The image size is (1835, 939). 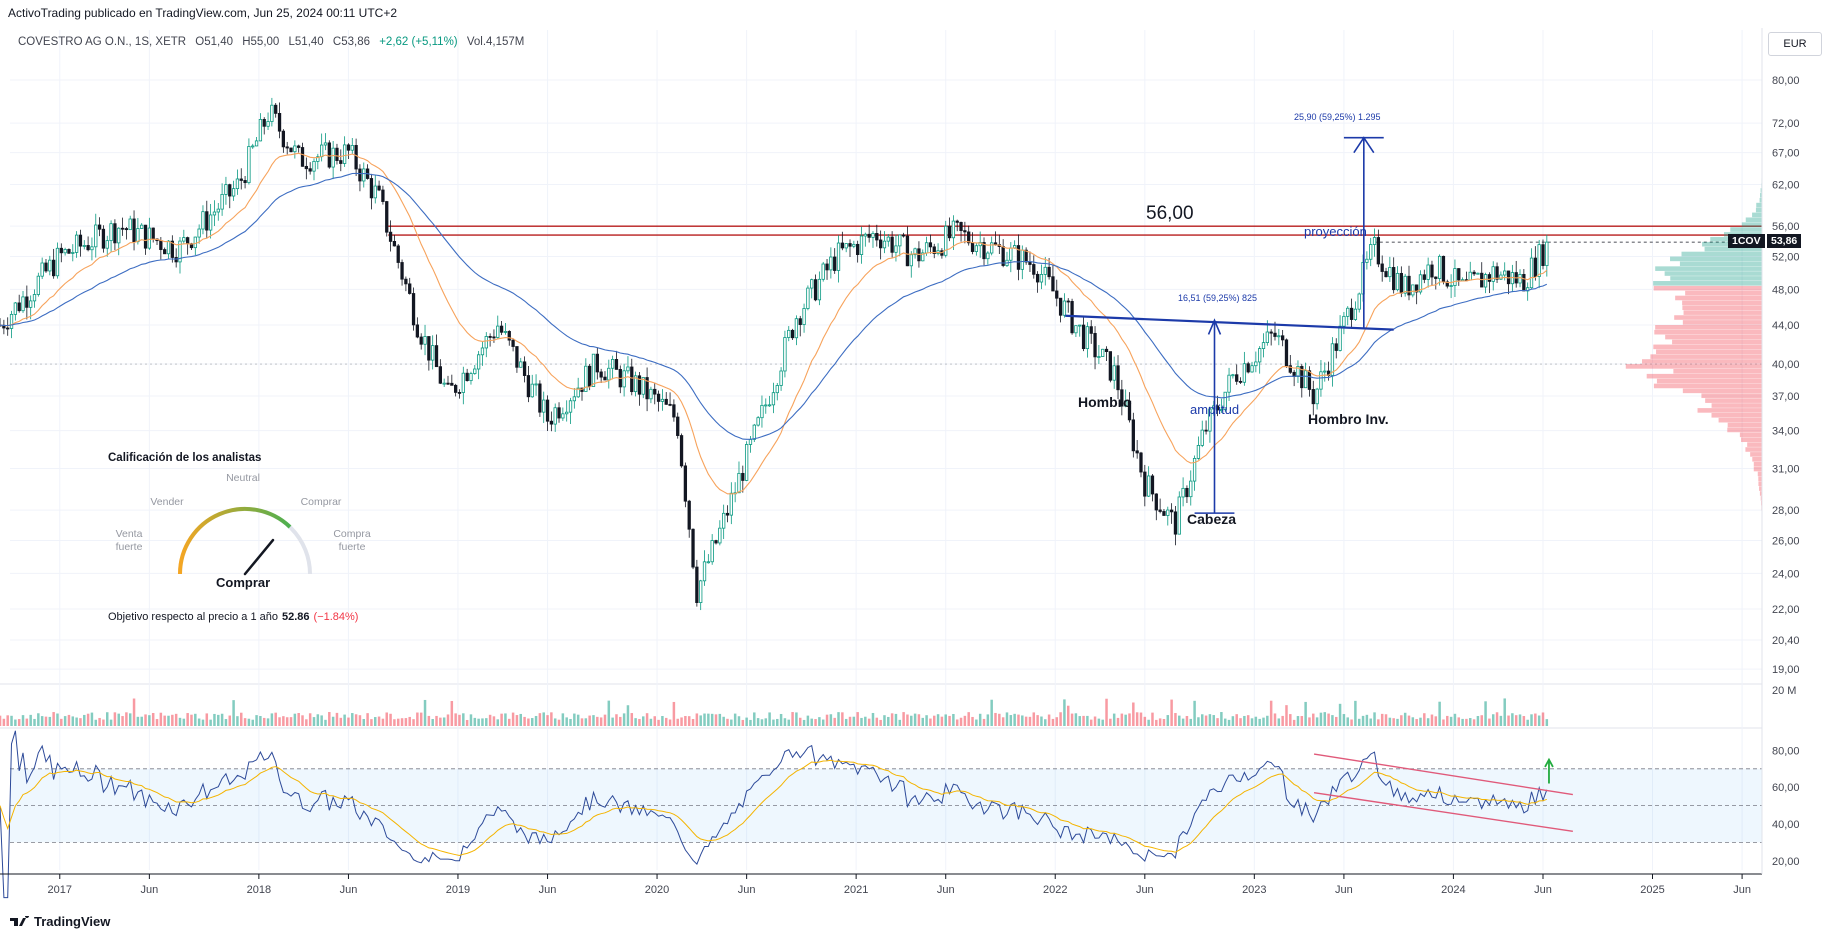 What do you see at coordinates (60, 921) in the screenshot?
I see `footer-brand: TradingView` at bounding box center [60, 921].